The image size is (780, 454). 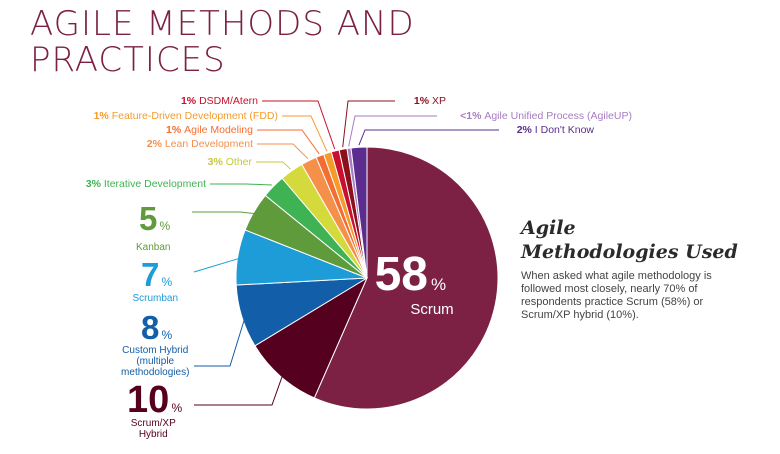 I want to click on label-dsdm-atern-value: 1%, so click(x=190, y=101).